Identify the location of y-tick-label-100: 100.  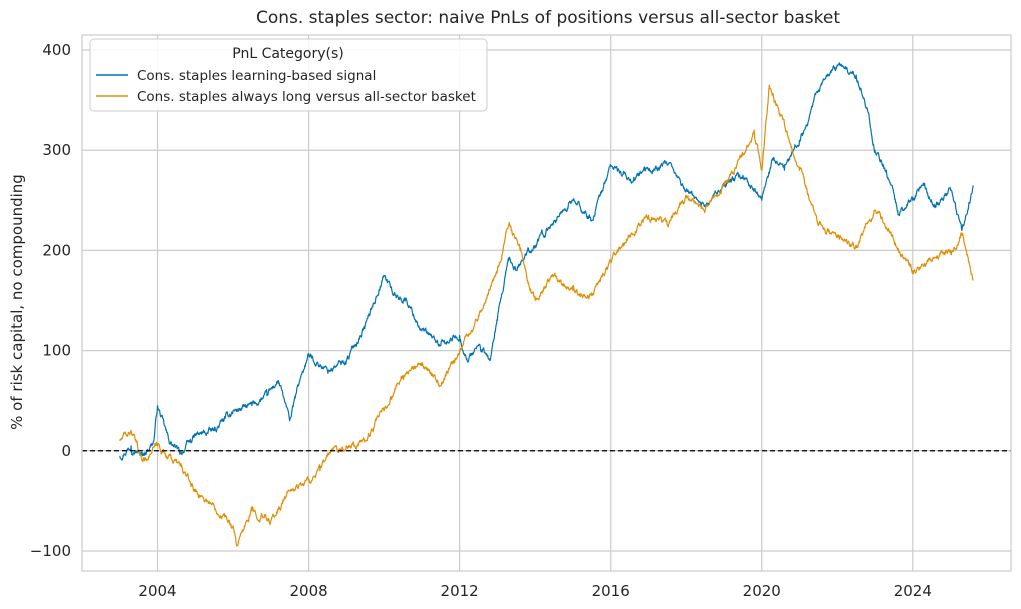
(56, 351).